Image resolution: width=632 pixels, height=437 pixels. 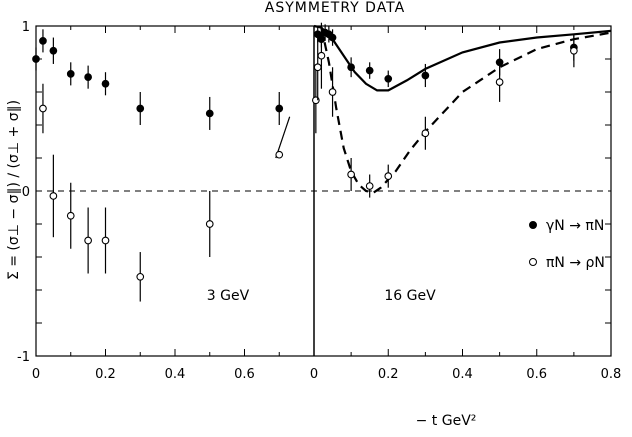 What do you see at coordinates (410, 296) in the screenshot?
I see `panel-label-16gev: 16 GeV` at bounding box center [410, 296].